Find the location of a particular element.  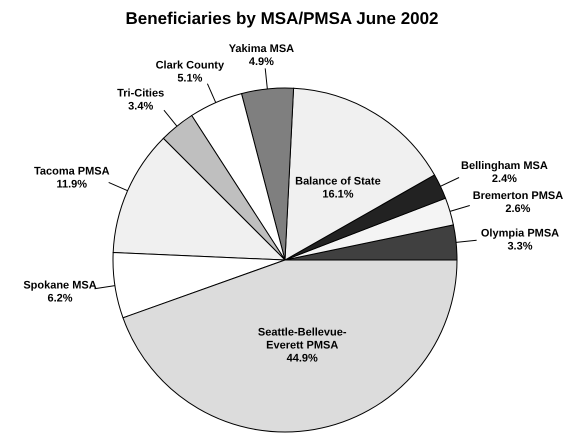

data-label: 6.2% is located at coordinates (60, 298).